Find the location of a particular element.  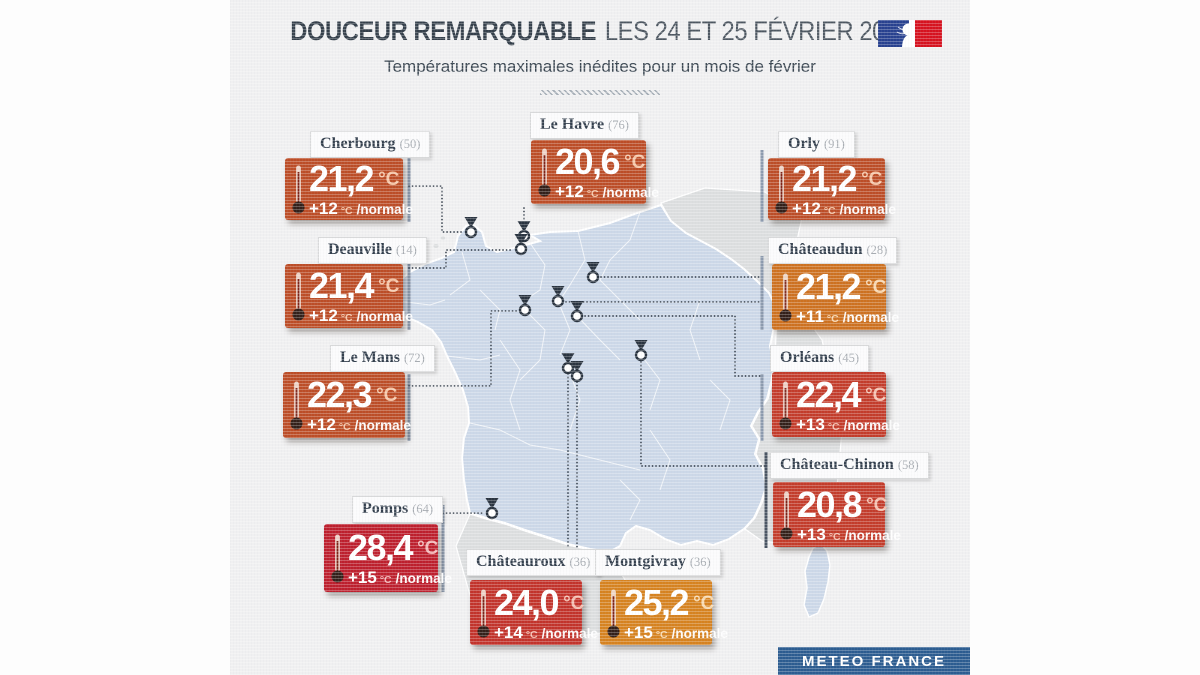

temperature-card: 28,4 °C +15 °C/normale is located at coordinates (388, 558).